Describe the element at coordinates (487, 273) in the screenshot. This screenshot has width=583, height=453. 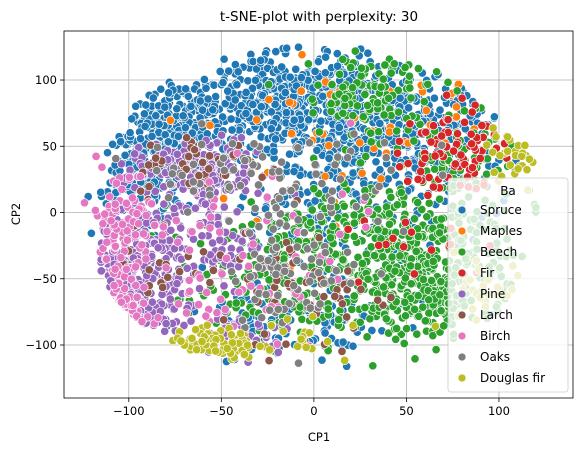
I see `legend-label: Fir` at that location.